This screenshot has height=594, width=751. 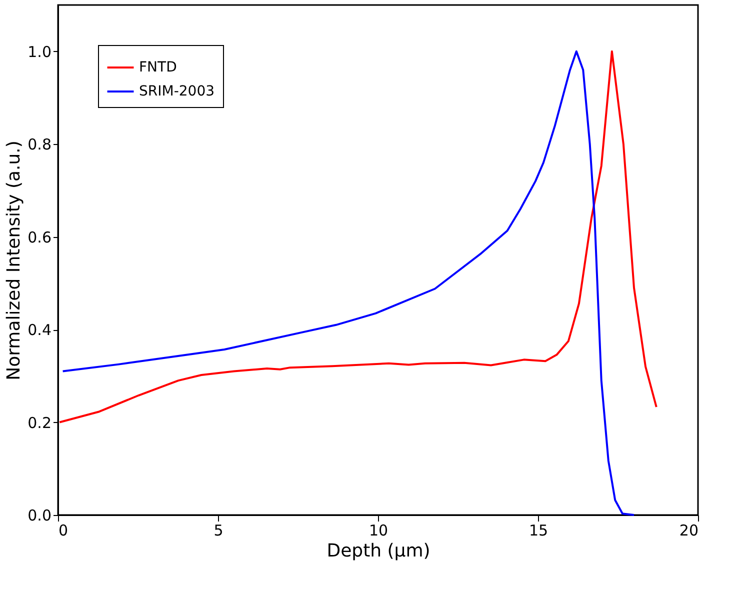 What do you see at coordinates (63, 531) in the screenshot?
I see `x-tick-label: 0` at bounding box center [63, 531].